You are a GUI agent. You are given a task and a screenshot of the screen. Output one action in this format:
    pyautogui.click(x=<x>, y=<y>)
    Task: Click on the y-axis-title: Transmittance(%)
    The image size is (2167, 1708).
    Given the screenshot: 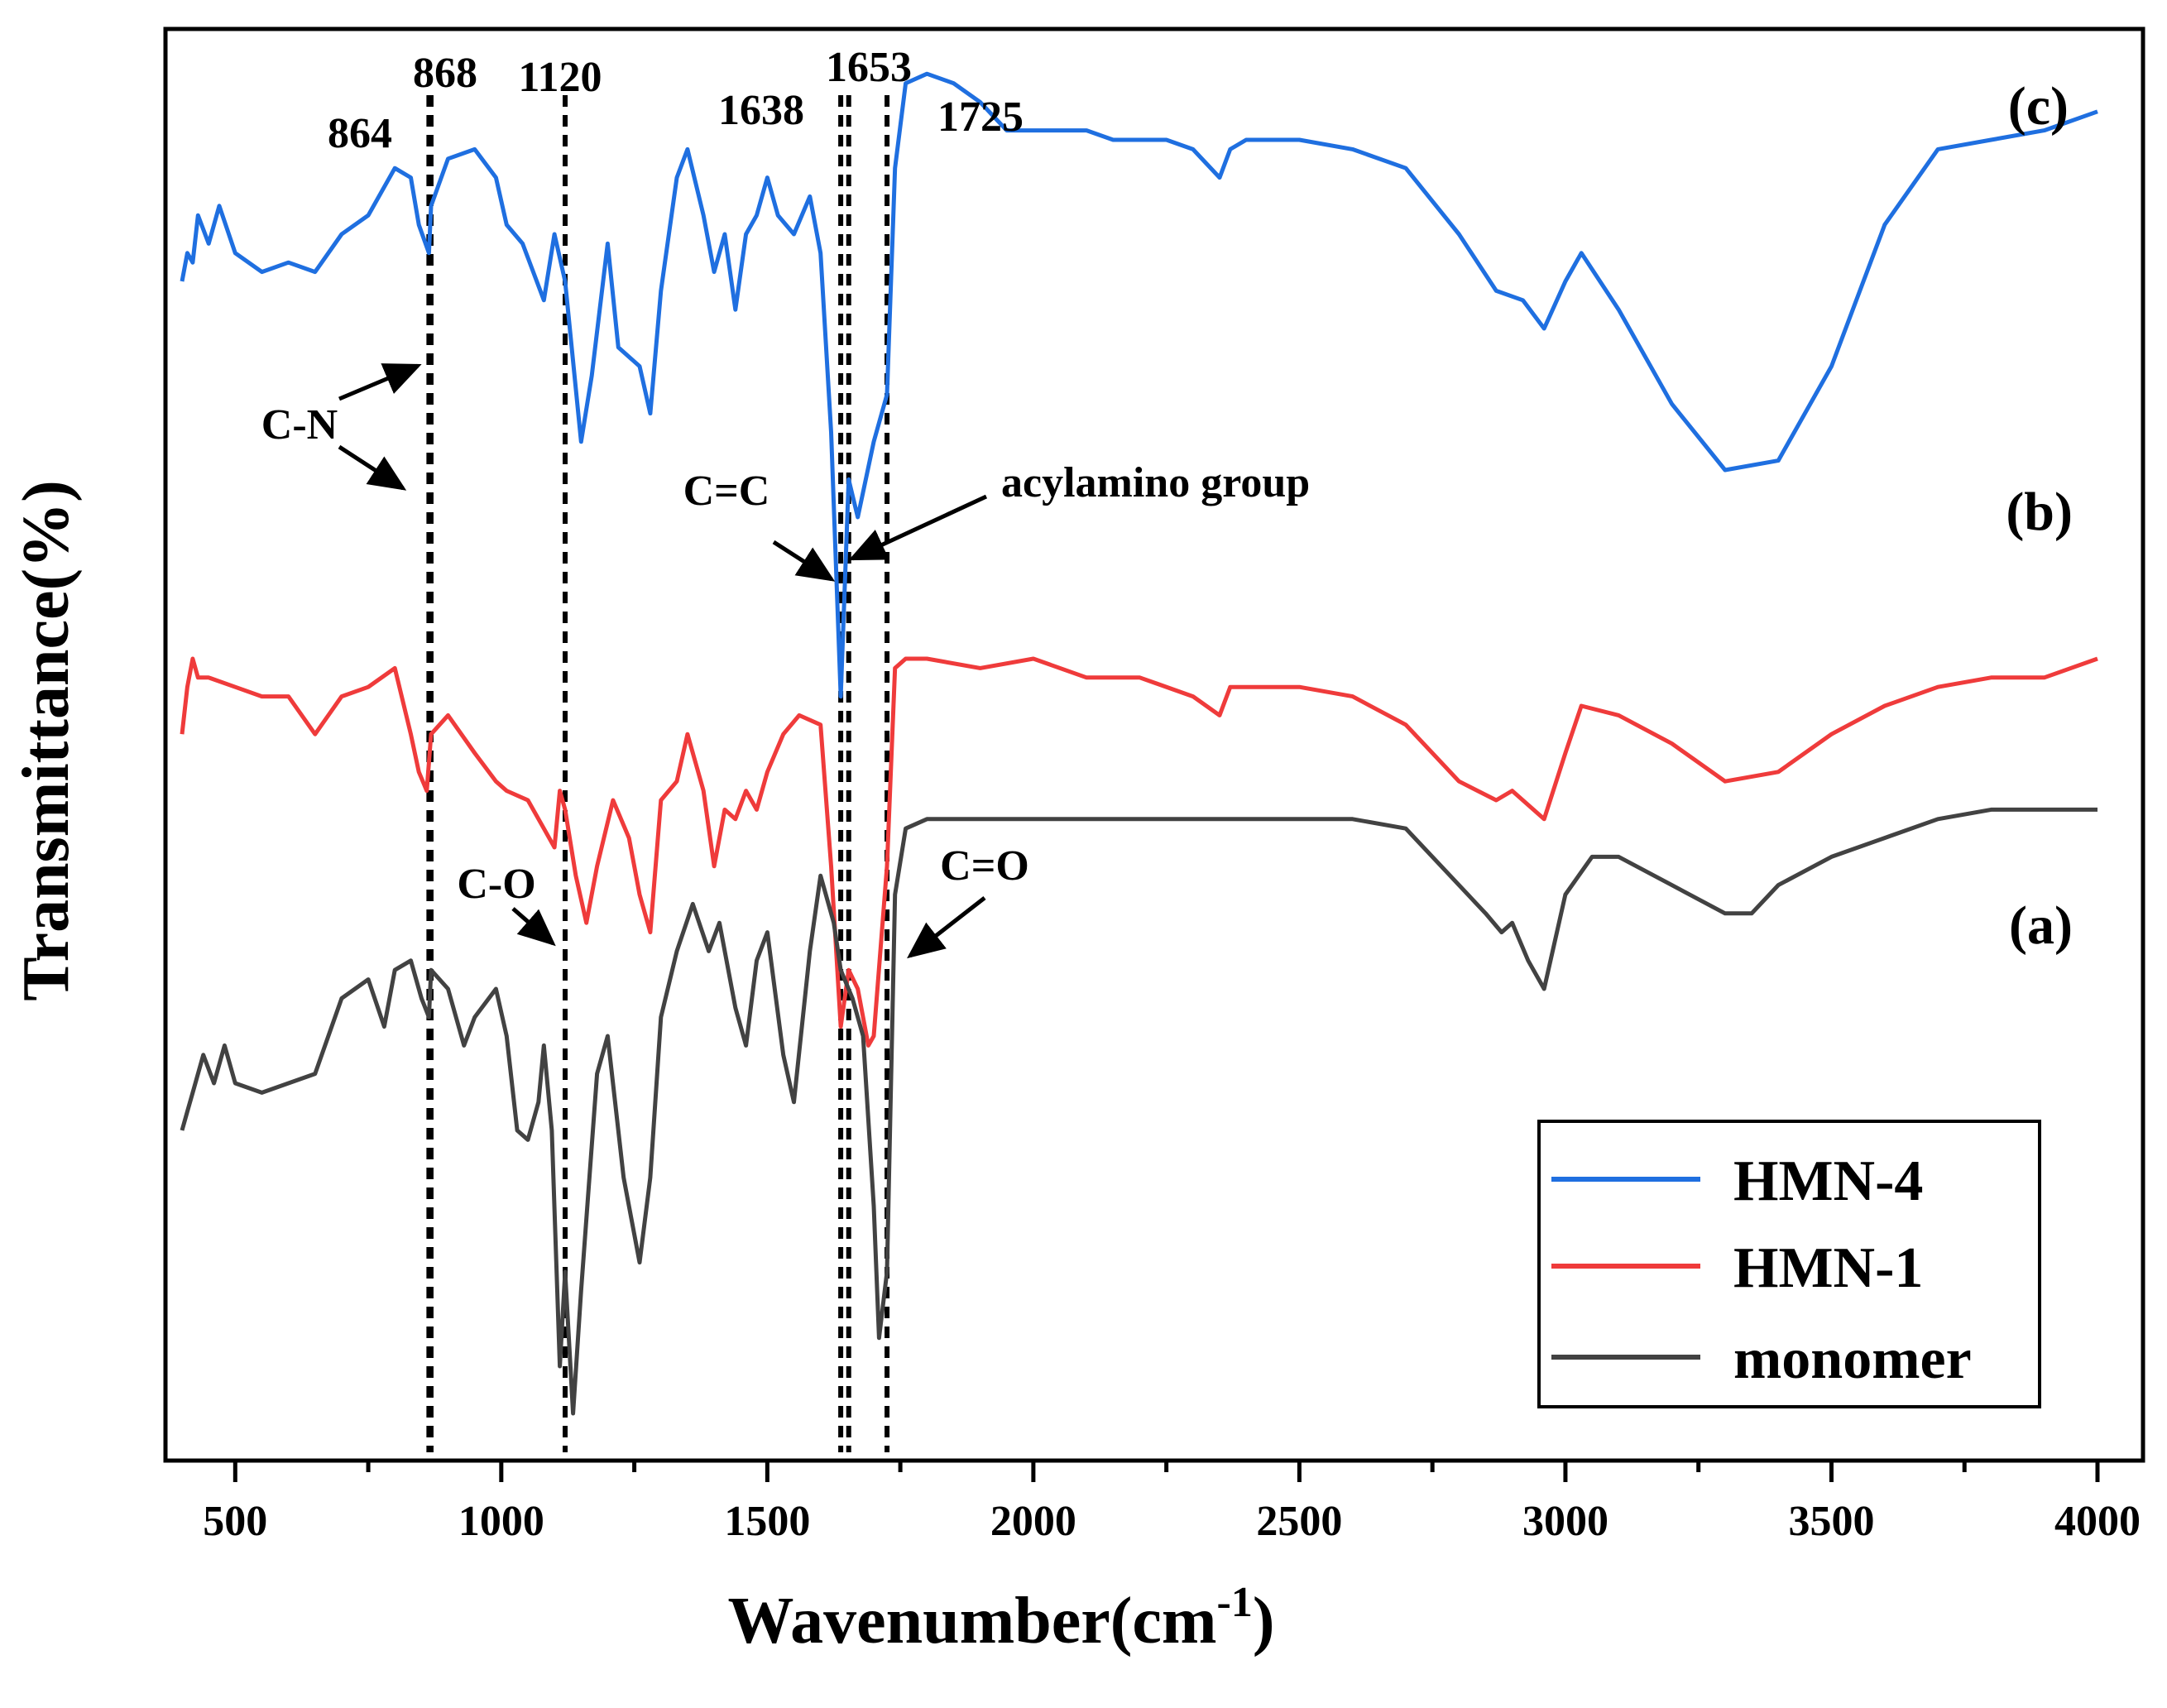 What is the action you would take?
    pyautogui.click(x=46, y=741)
    